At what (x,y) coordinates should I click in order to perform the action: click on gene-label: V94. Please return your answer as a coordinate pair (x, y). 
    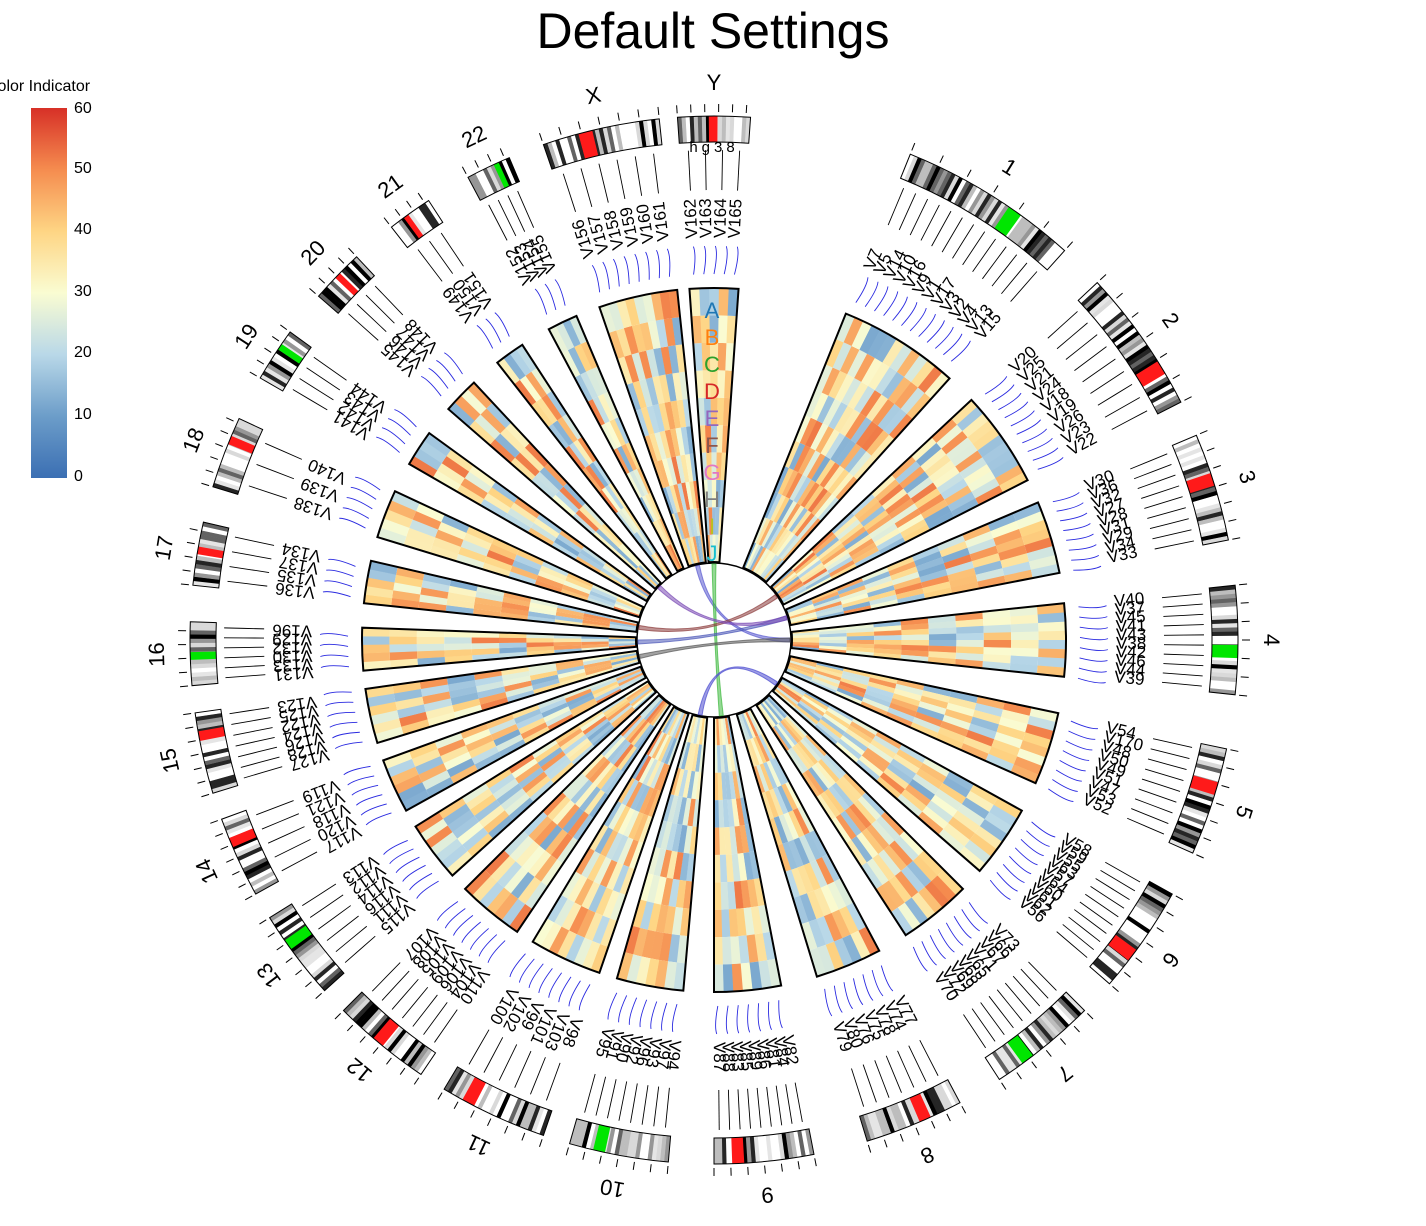
    Looking at the image, I should click on (674, 1055).